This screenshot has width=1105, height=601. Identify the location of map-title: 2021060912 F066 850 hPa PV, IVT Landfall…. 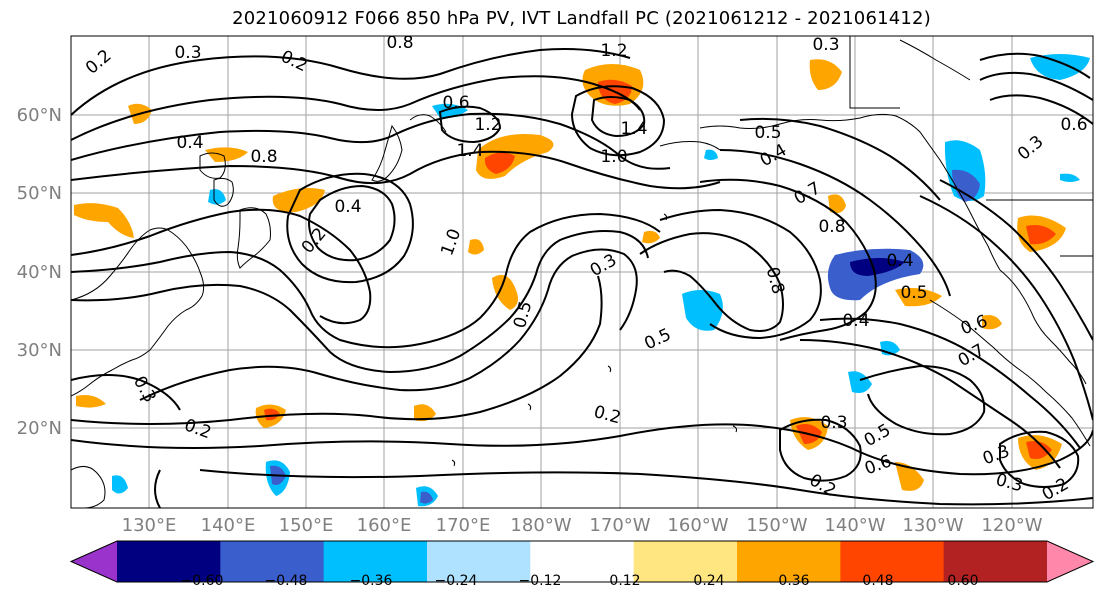
(581, 18).